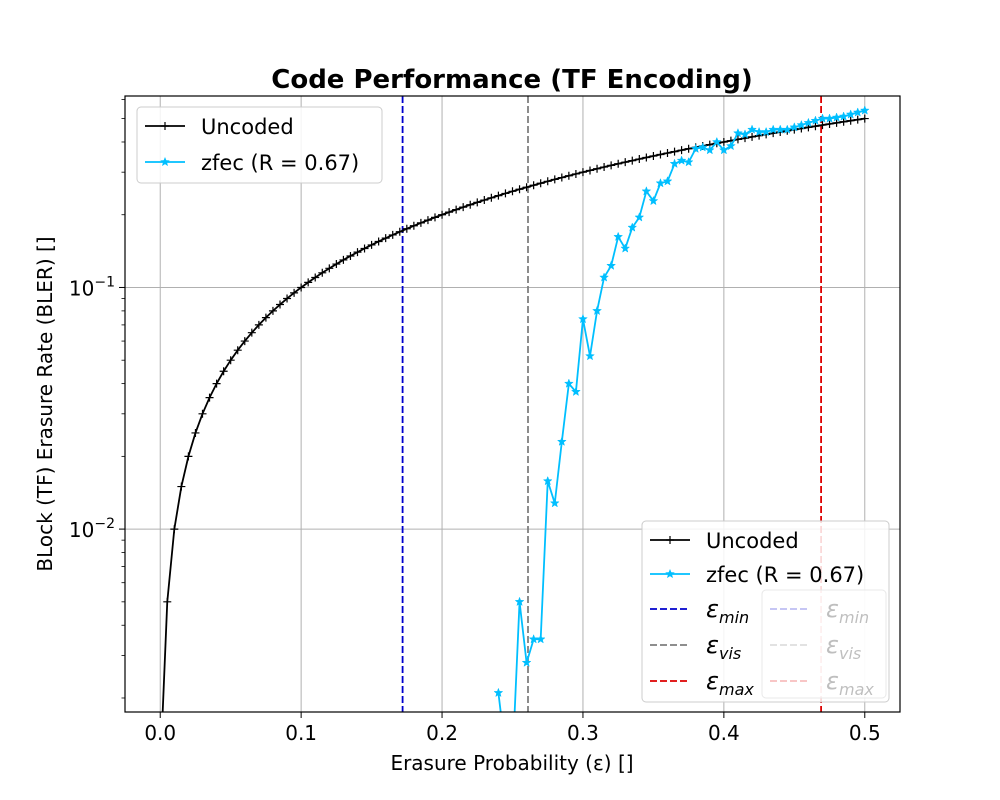  Describe the element at coordinates (512, 80) in the screenshot. I see `chart-title: Code Performance (TF Encoding)` at that location.